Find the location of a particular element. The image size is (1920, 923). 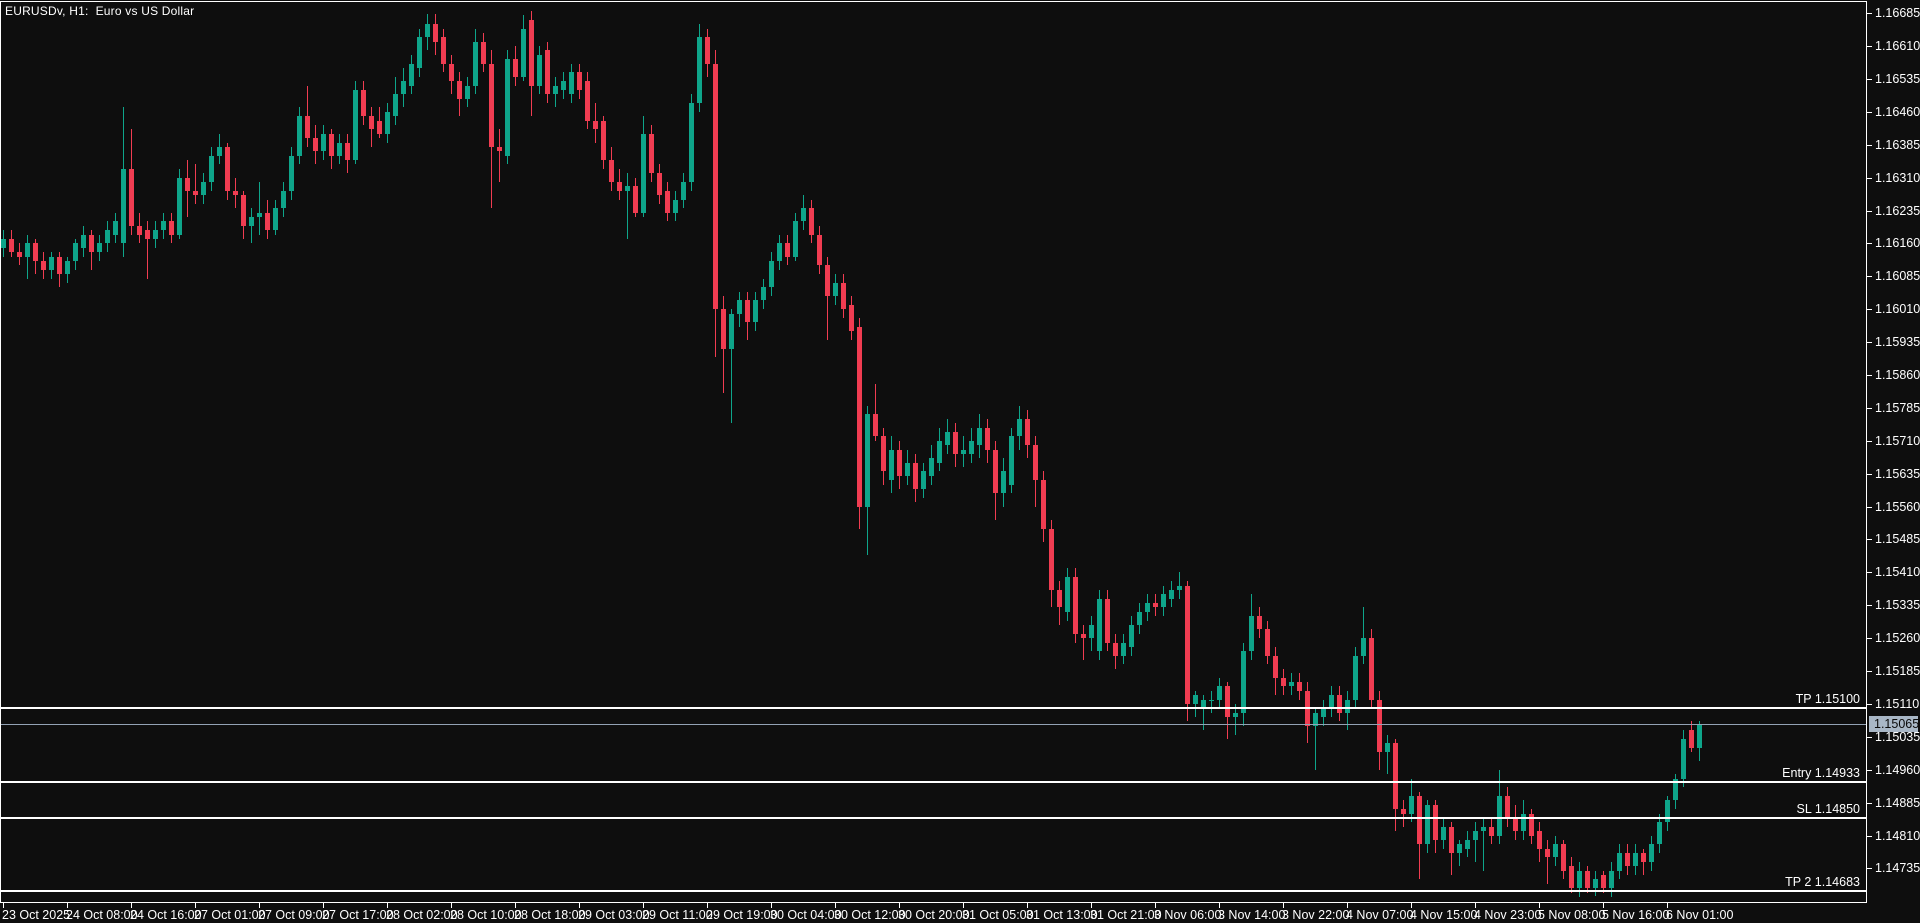

price-tick-label: 1.16085 is located at coordinates (1897, 276).